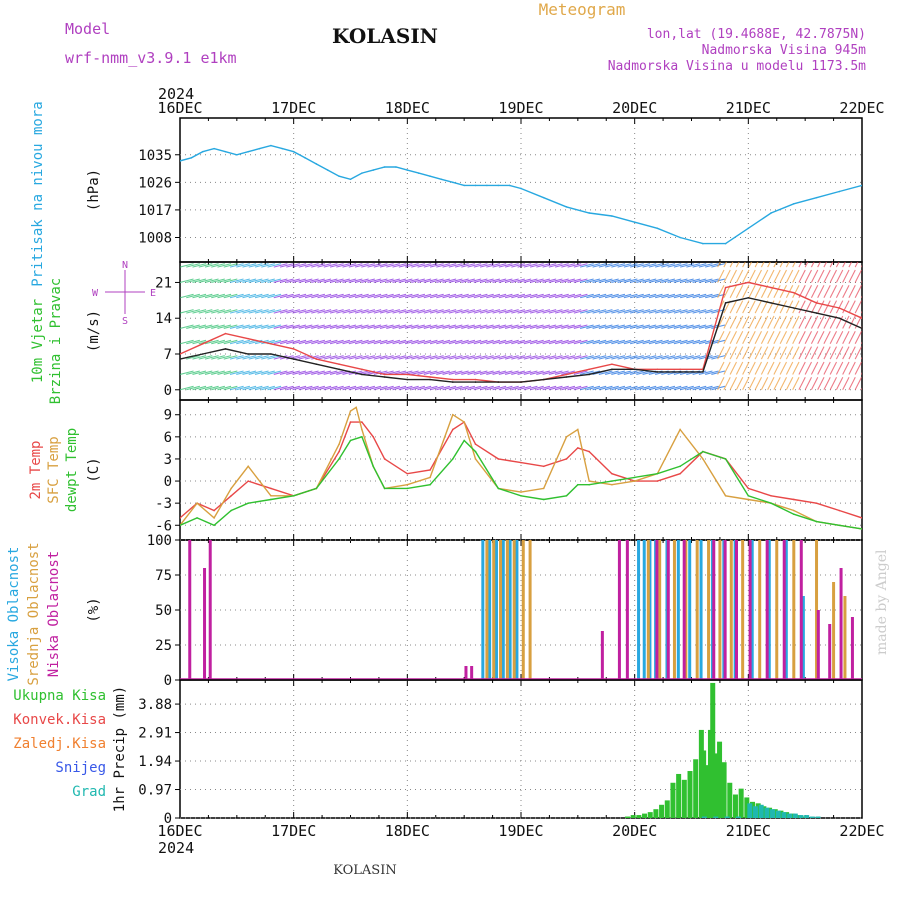 This screenshot has width=900, height=900. What do you see at coordinates (722, 750) in the screenshot?
I see `precipitation-plot-area` at bounding box center [722, 750].